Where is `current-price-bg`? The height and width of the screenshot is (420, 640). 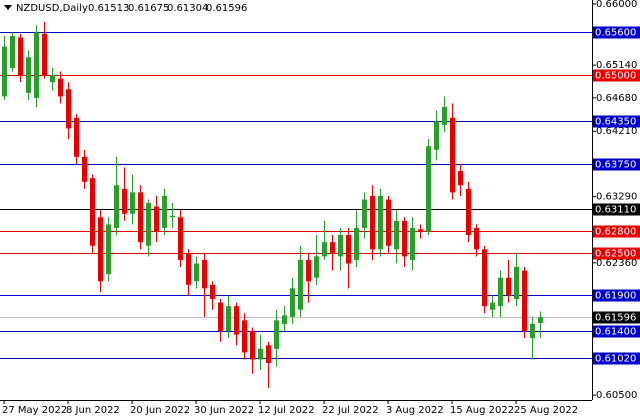
current-price-bg is located at coordinates (616, 317).